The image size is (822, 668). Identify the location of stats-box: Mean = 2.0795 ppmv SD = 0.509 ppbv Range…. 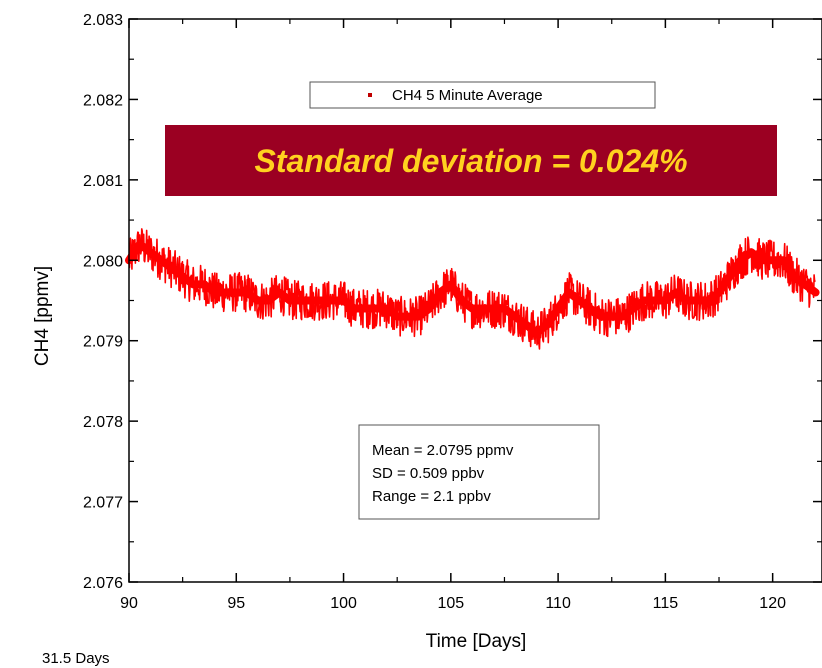
(479, 472).